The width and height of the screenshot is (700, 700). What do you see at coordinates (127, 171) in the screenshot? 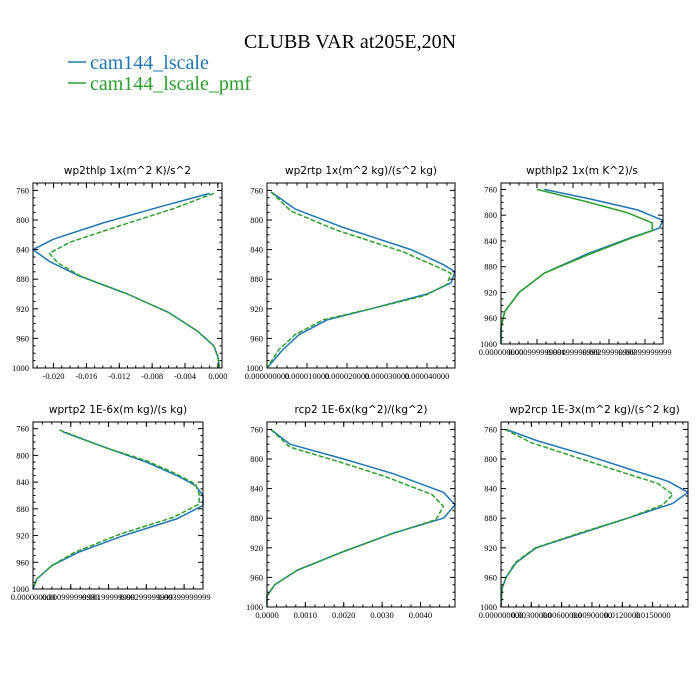
I see `panel-title: wp2thlp 1x(m^2 K)/s^2` at bounding box center [127, 171].